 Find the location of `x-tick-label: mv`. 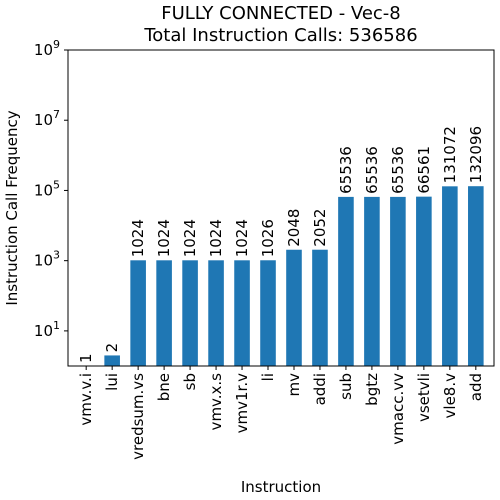

x-tick-label: mv is located at coordinates (294, 385).